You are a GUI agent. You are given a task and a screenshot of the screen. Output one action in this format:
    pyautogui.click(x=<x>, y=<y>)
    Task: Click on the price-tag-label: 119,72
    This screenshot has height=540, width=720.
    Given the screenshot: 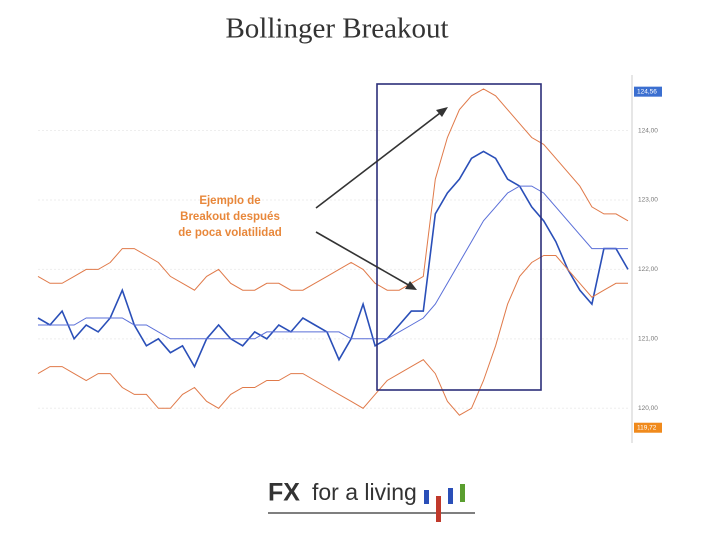 What is the action you would take?
    pyautogui.click(x=647, y=427)
    